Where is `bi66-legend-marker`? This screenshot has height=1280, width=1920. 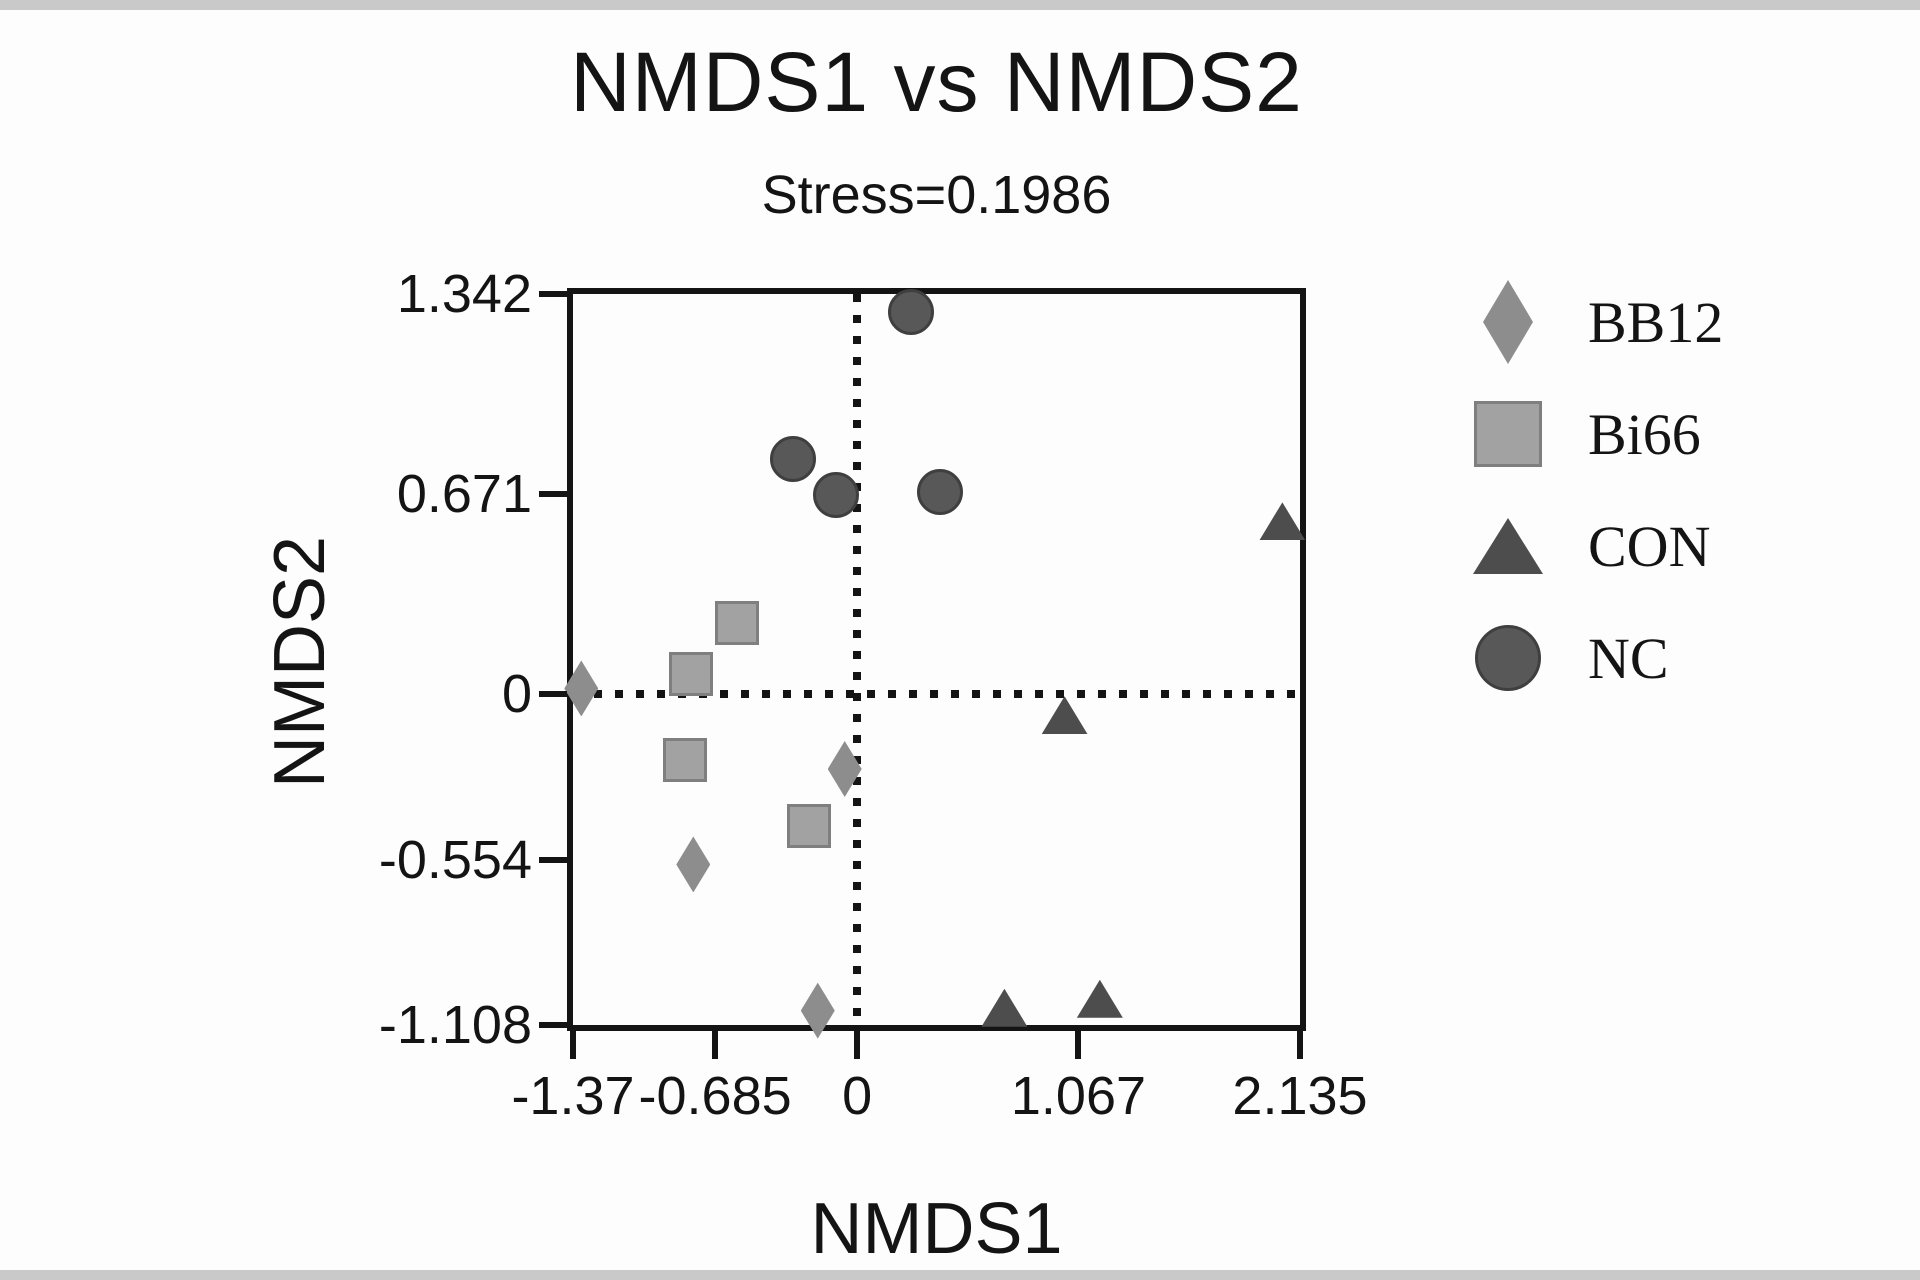
bi66-legend-marker is located at coordinates (1508, 434).